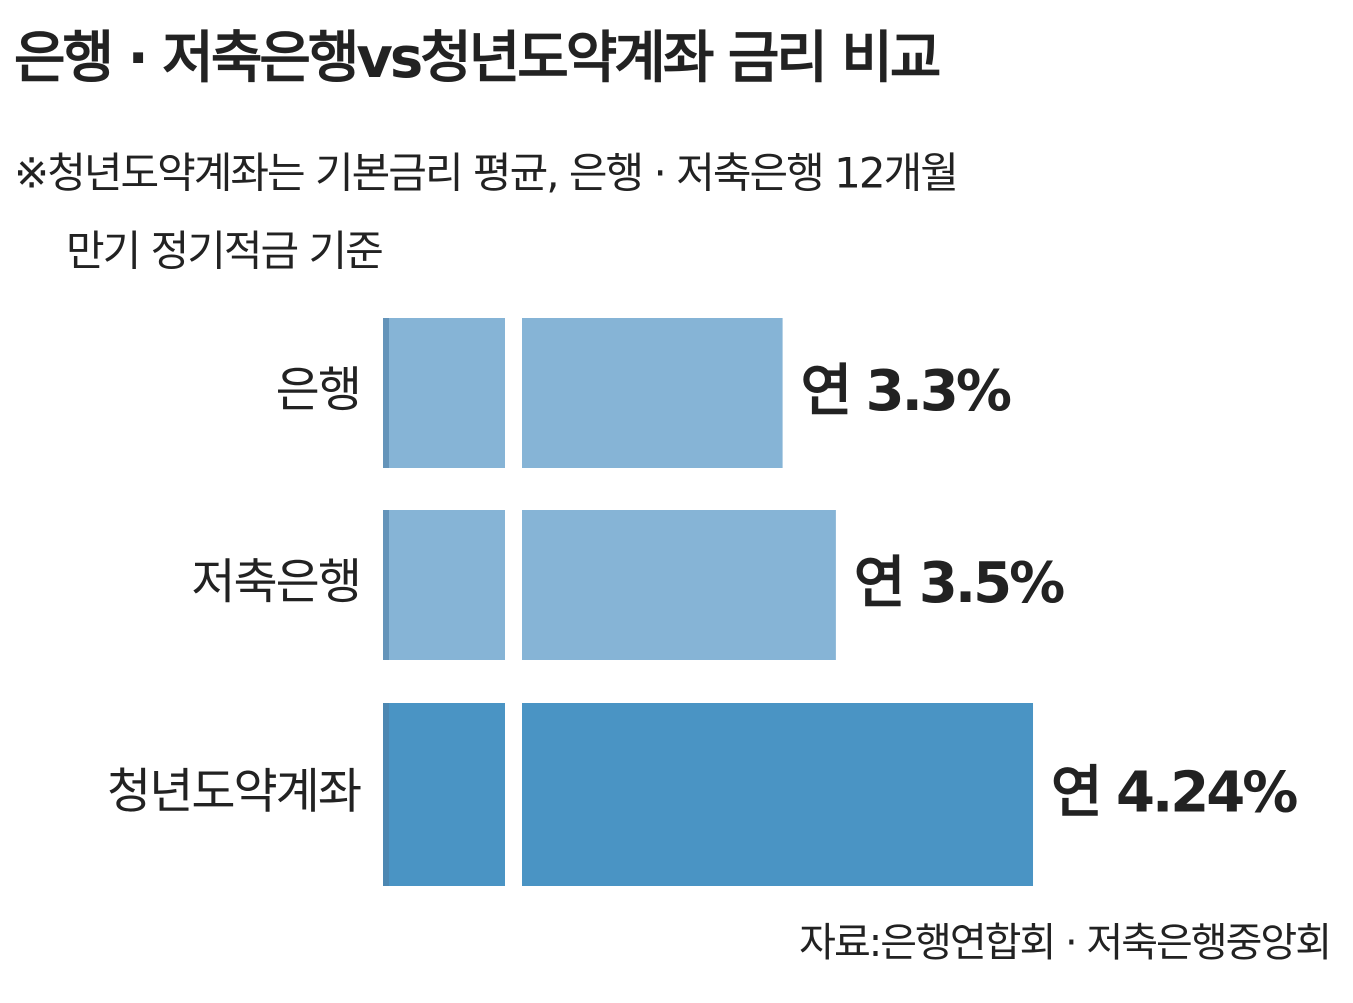 Image resolution: width=1353 pixels, height=1003 pixels. What do you see at coordinates (1064, 943) in the screenshot?
I see `source: 자료:은행연합회 · 저축은행중앙회` at bounding box center [1064, 943].